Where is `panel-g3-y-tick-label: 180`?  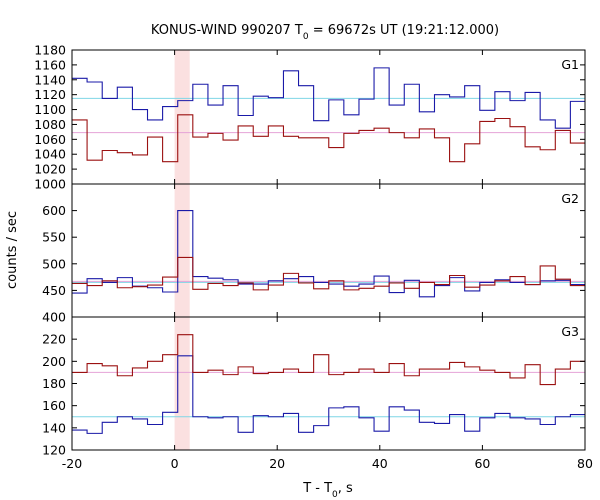
panel-g3-y-tick-label: 180 is located at coordinates (54, 383).